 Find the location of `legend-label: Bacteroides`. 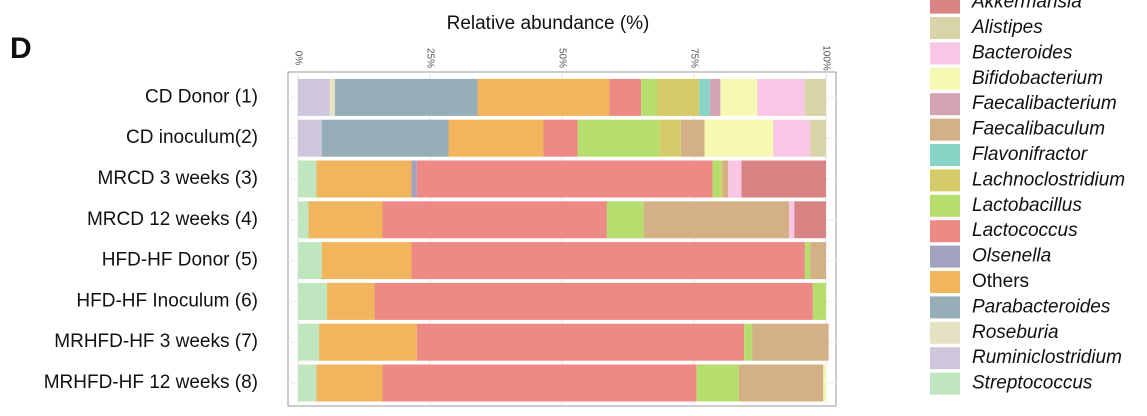

legend-label: Bacteroides is located at coordinates (1022, 52).